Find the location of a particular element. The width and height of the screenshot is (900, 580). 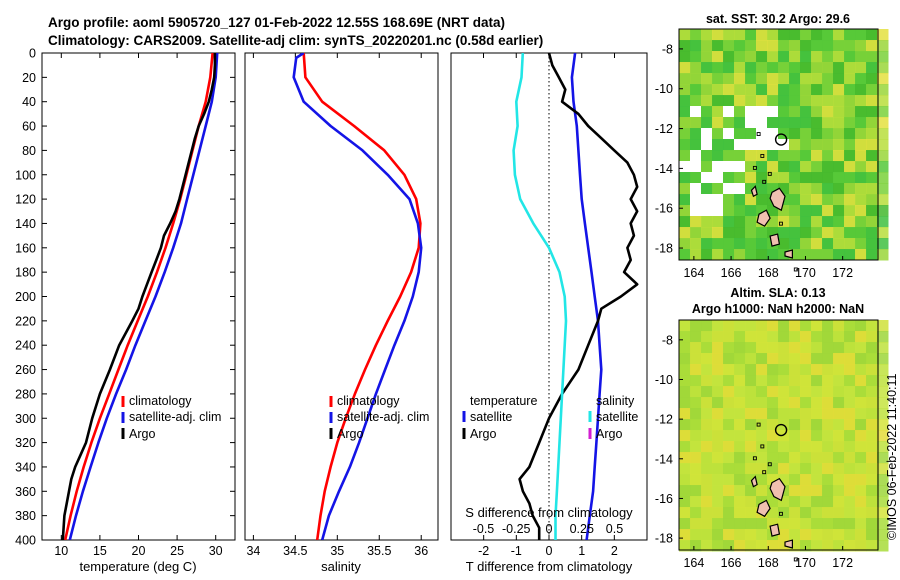

depth-tick-label: 20 is located at coordinates (29, 78).